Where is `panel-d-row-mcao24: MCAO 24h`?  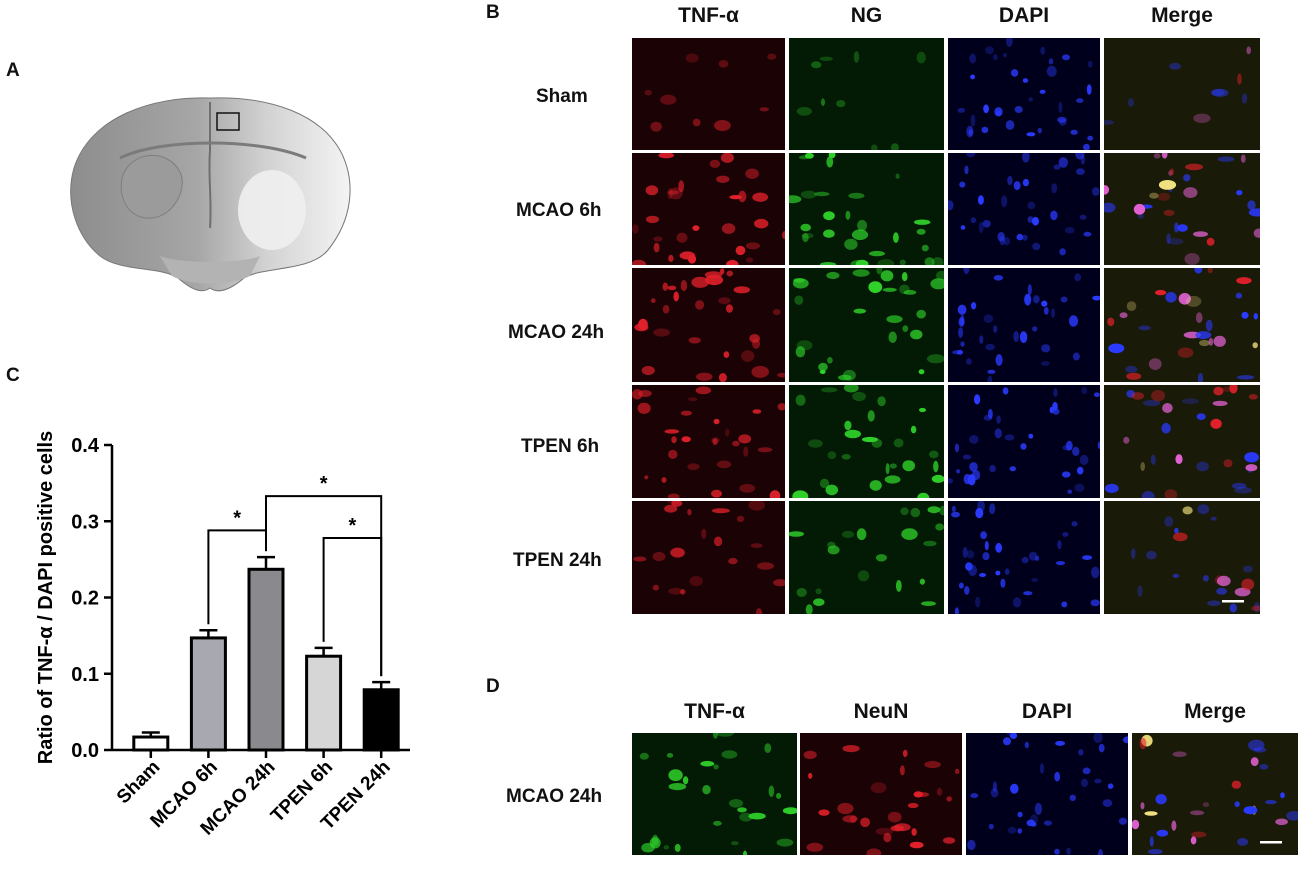 panel-d-row-mcao24: MCAO 24h is located at coordinates (554, 796).